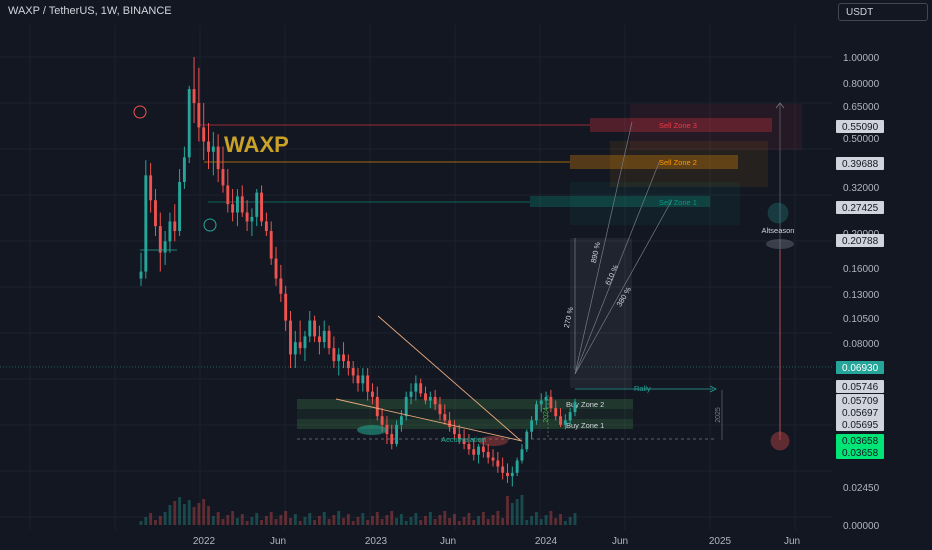 The height and width of the screenshot is (550, 932). Describe the element at coordinates (546, 415) in the screenshot. I see `marker-2024-label: 2024` at that location.